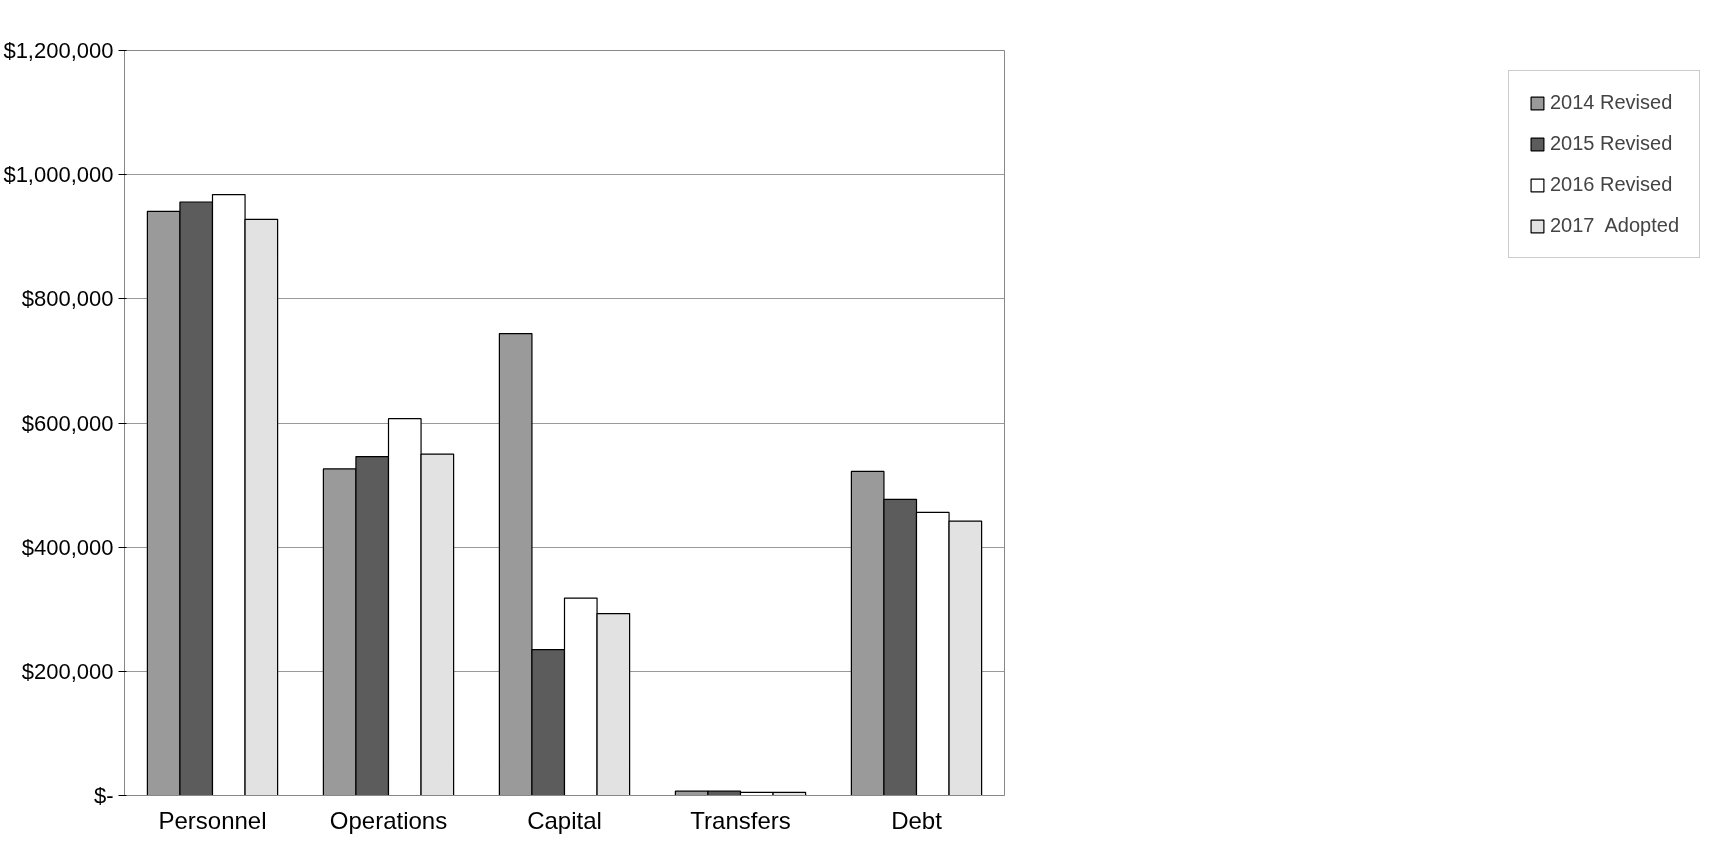 The width and height of the screenshot is (1727, 853). Describe the element at coordinates (67, 423) in the screenshot. I see `y-tick-label: $600,000` at that location.